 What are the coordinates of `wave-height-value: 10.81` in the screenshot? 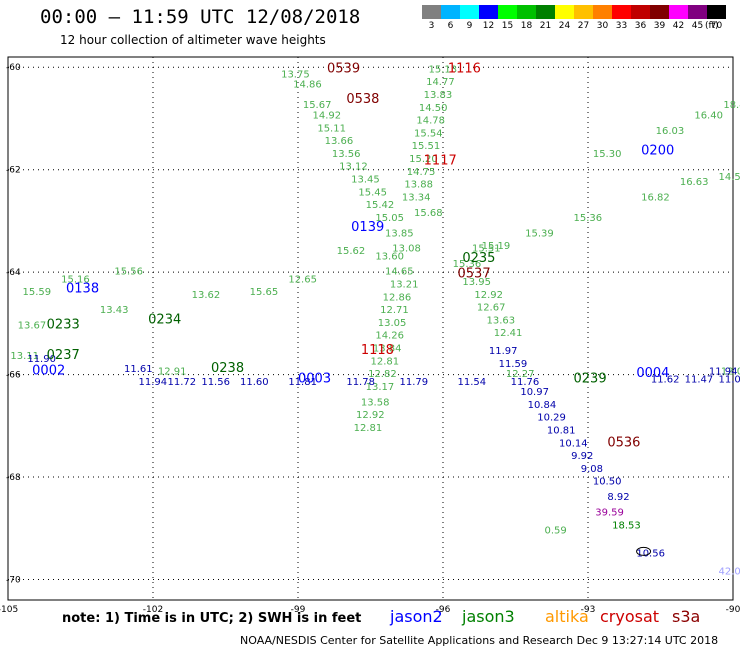 It's located at (561, 431).